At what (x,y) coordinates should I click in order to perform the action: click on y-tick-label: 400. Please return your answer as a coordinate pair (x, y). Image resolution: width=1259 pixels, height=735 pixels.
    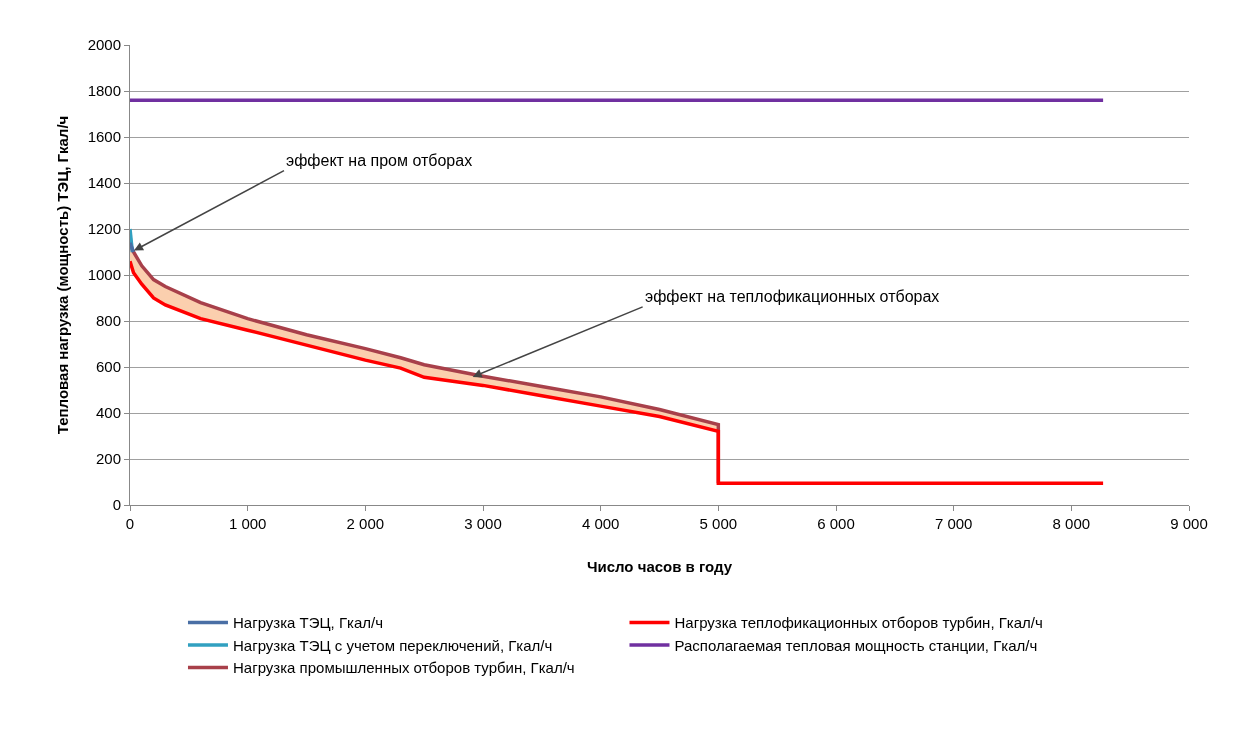
    Looking at the image, I should click on (108, 413).